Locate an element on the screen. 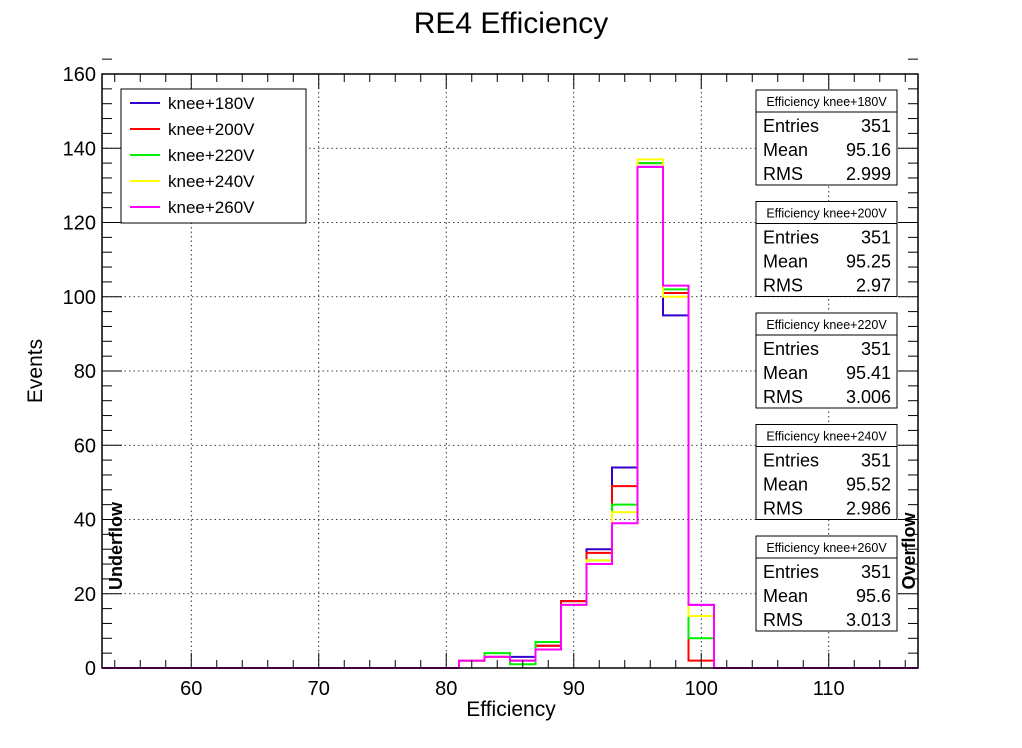  legend-label: knee+220V is located at coordinates (211, 155).